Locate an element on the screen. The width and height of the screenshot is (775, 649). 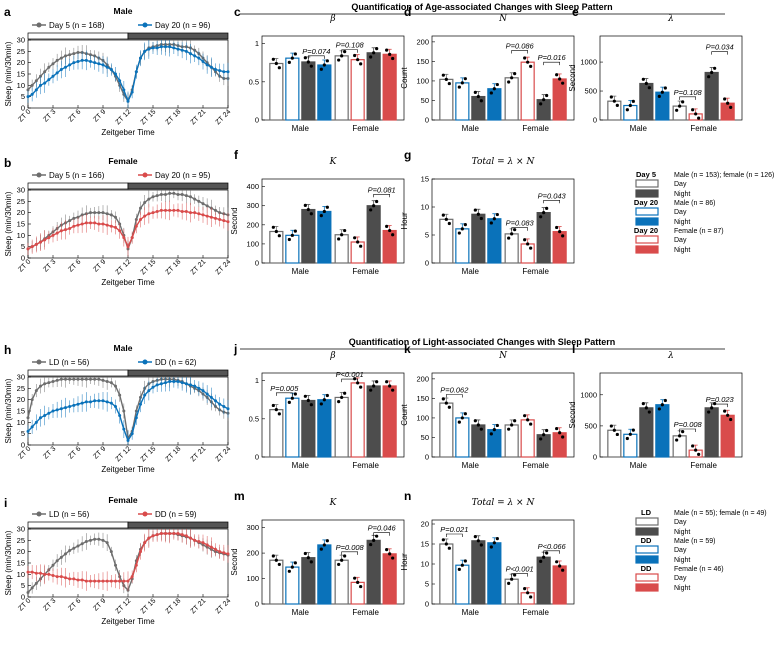
y-tick-label: 200 is located at coordinates (252, 553).